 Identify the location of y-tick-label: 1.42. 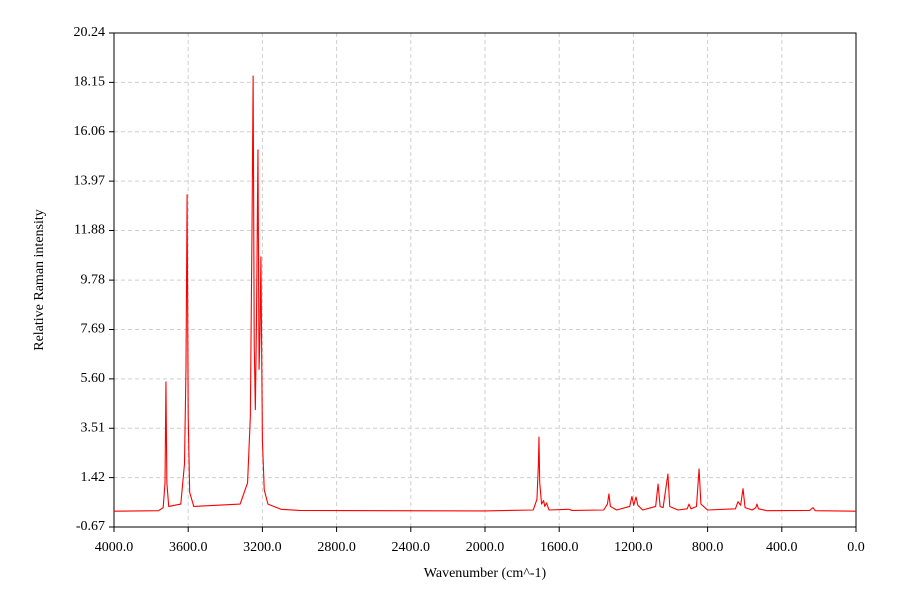
(93, 477).